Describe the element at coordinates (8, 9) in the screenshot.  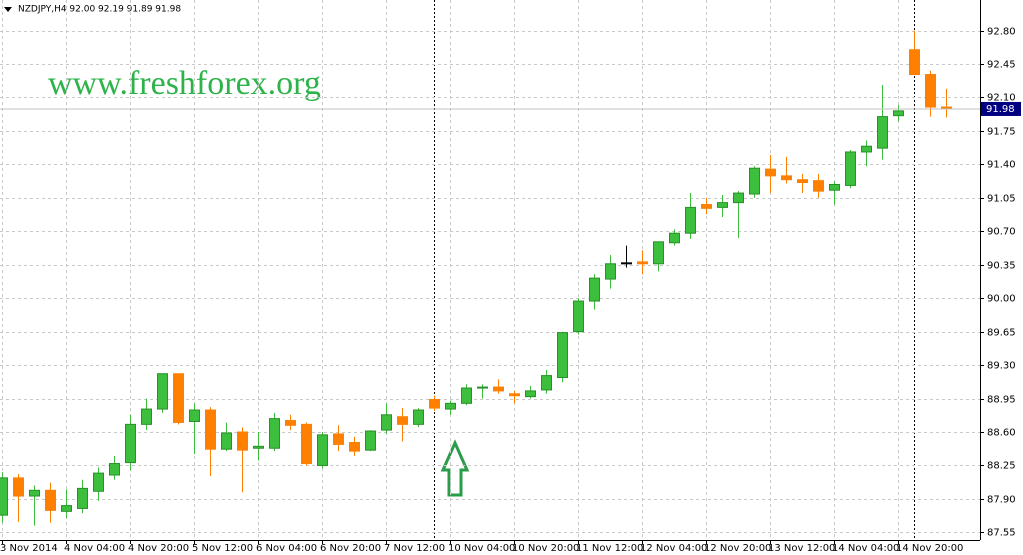
I see `menu-triangle` at that location.